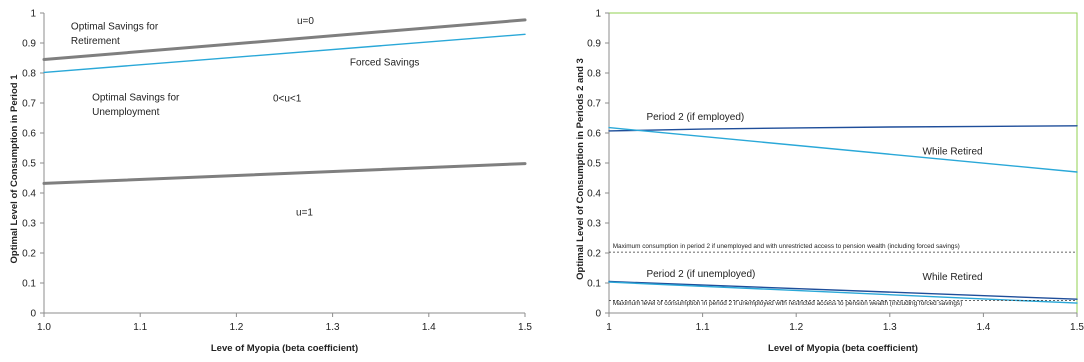  What do you see at coordinates (287, 99) in the screenshot?
I see `annotation-6: 0<u<1` at bounding box center [287, 99].